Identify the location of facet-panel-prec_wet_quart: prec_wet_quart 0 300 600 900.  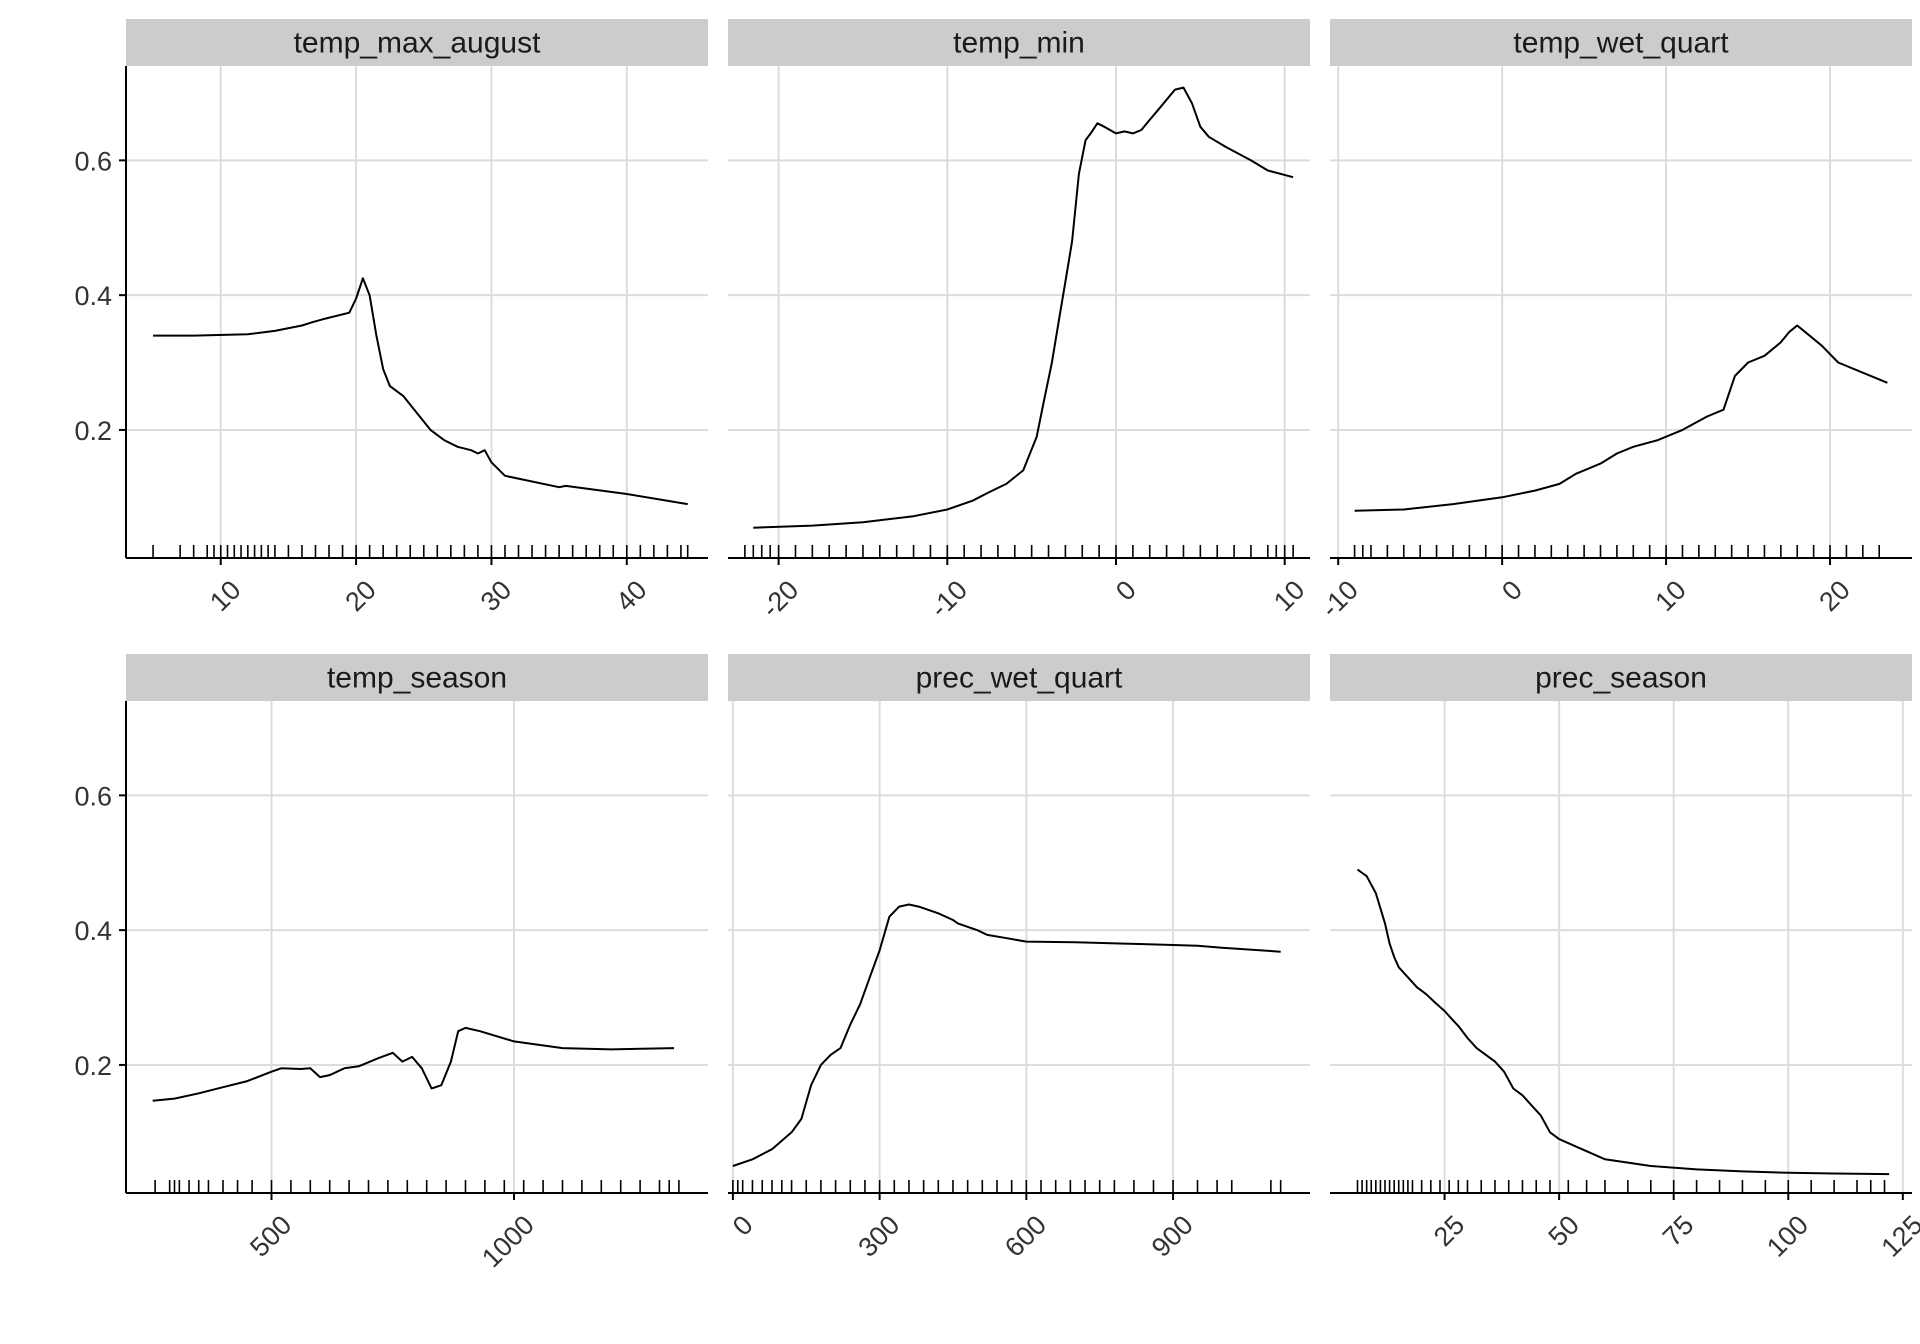
(1018, 958).